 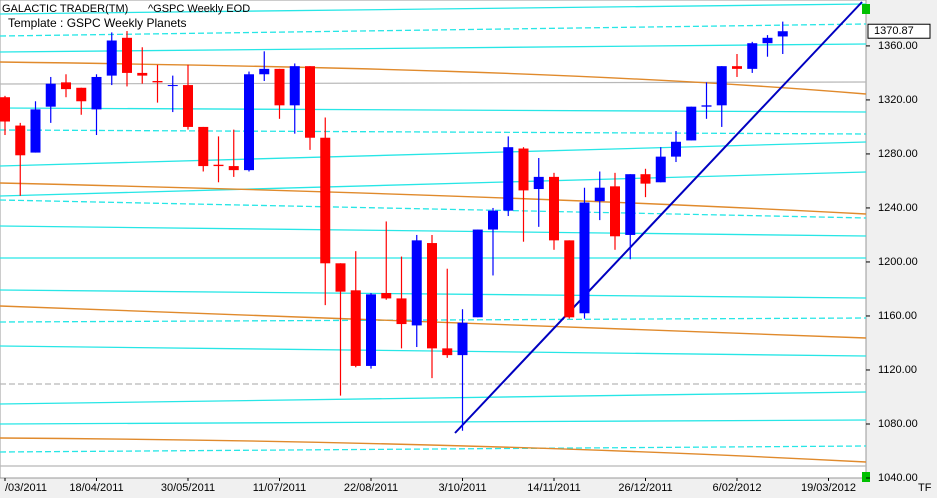 I want to click on y-tick-label: 1320.00, so click(x=898, y=100).